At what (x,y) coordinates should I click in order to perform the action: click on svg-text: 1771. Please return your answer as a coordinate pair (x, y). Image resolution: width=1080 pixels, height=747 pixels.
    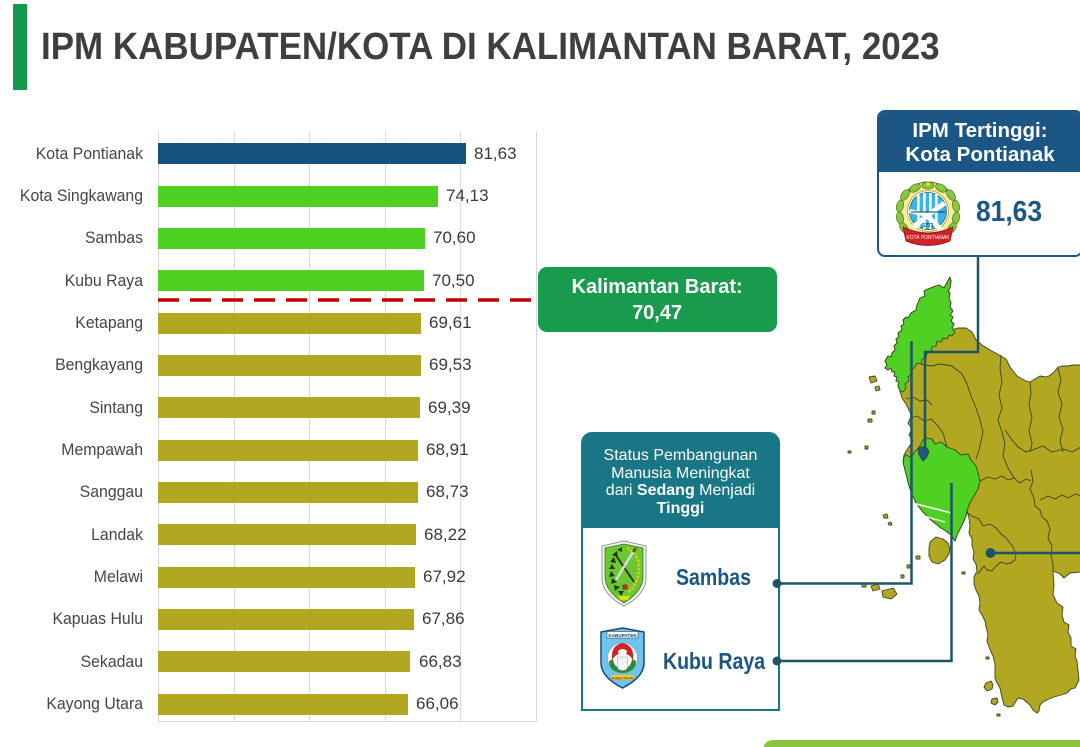
    Looking at the image, I should click on (927, 226).